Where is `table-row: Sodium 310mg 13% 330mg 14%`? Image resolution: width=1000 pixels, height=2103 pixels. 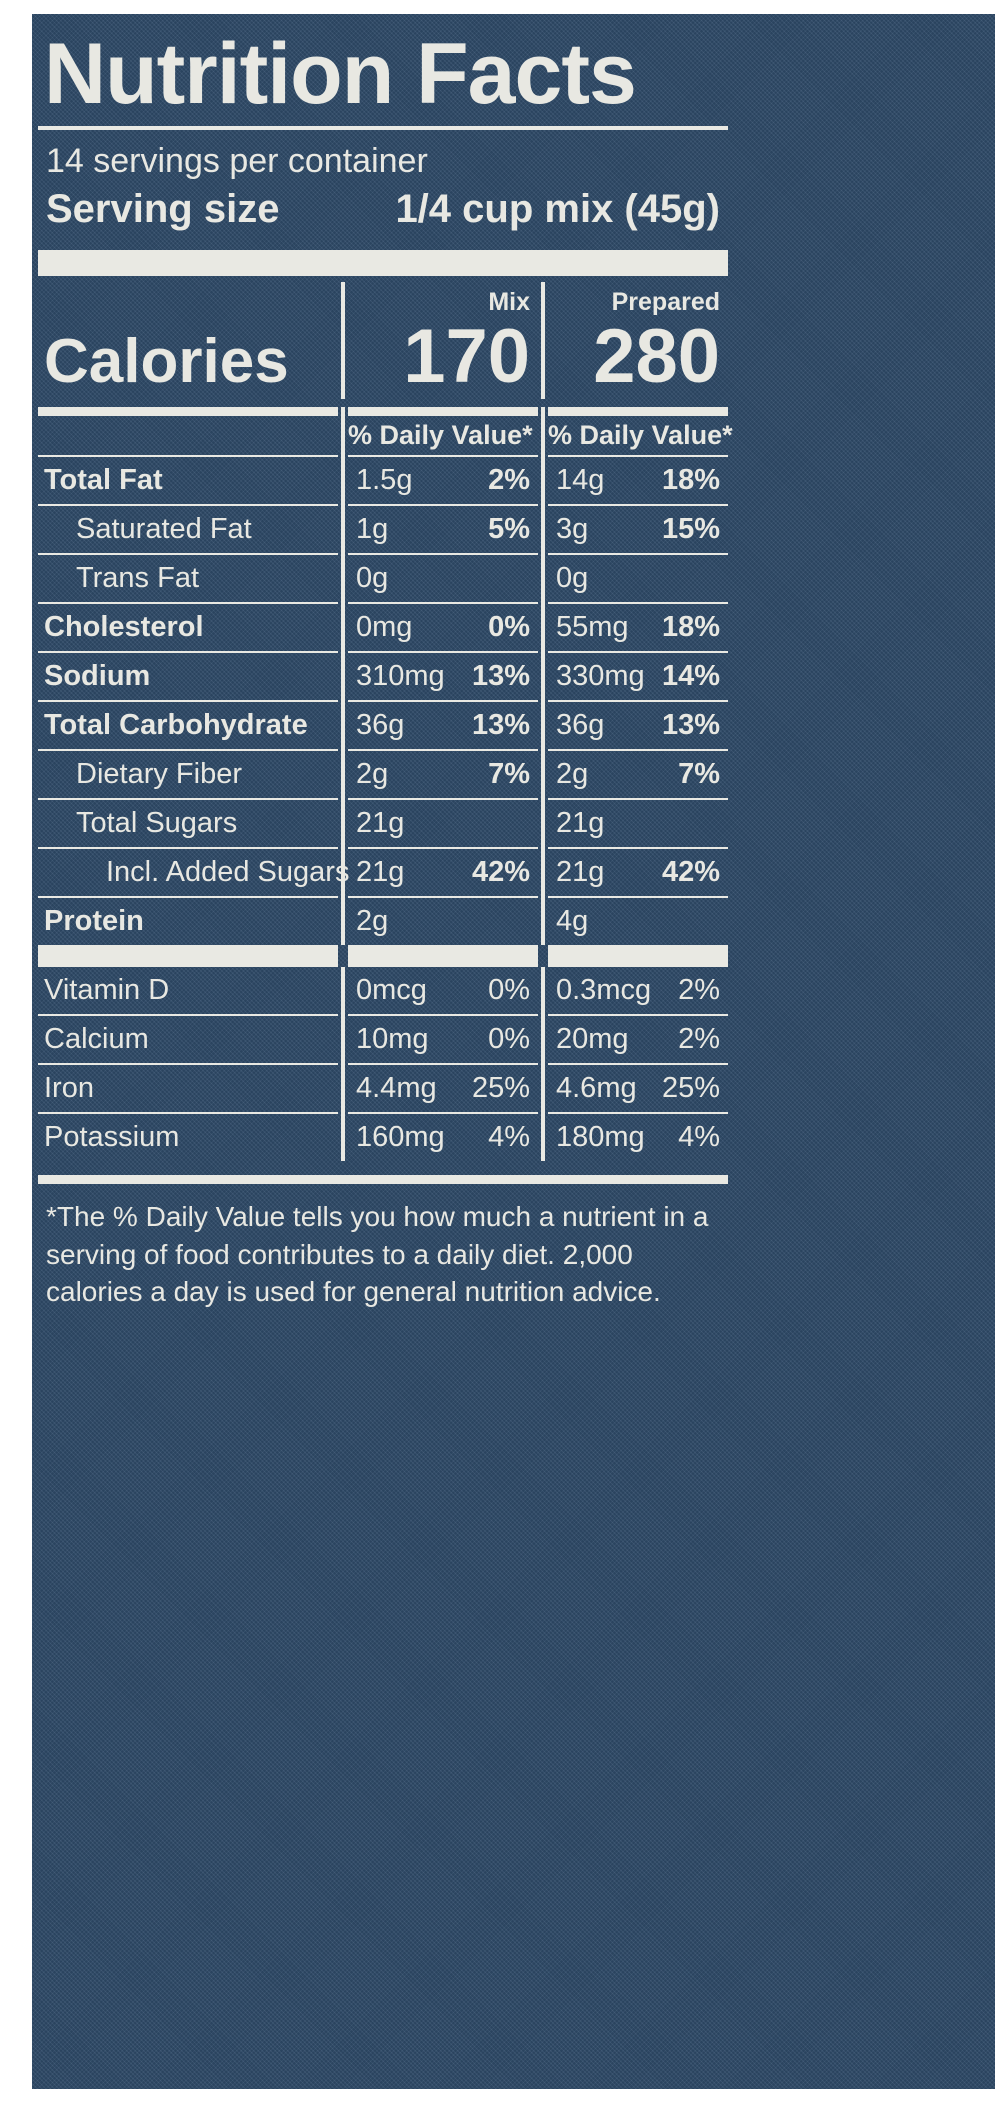 table-row: Sodium 310mg 13% 330mg 14% is located at coordinates (383, 677).